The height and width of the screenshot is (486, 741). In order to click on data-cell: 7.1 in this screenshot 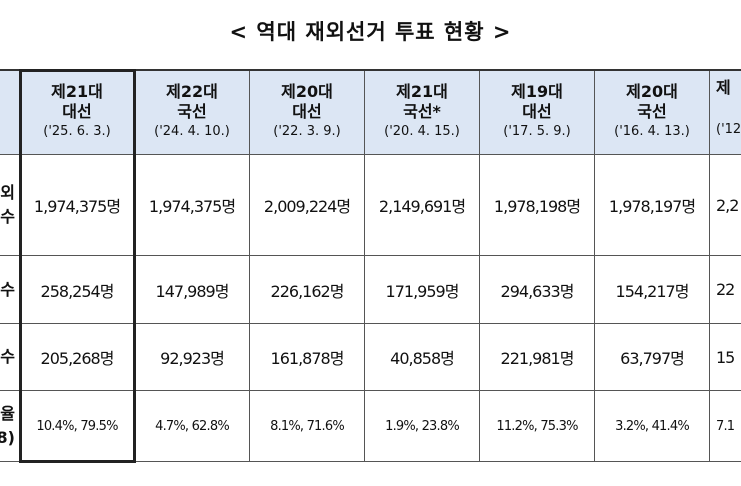, I will do `click(725, 426)`.